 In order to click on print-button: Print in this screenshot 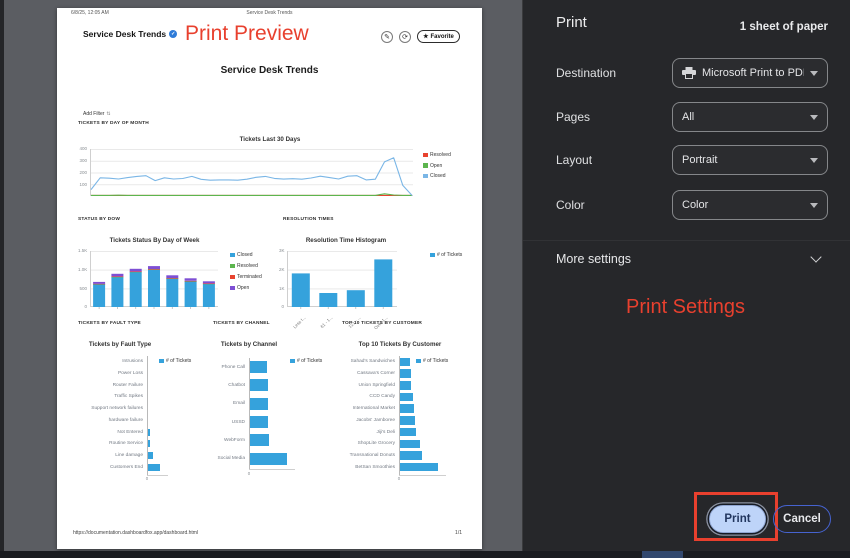, I will do `click(737, 519)`.